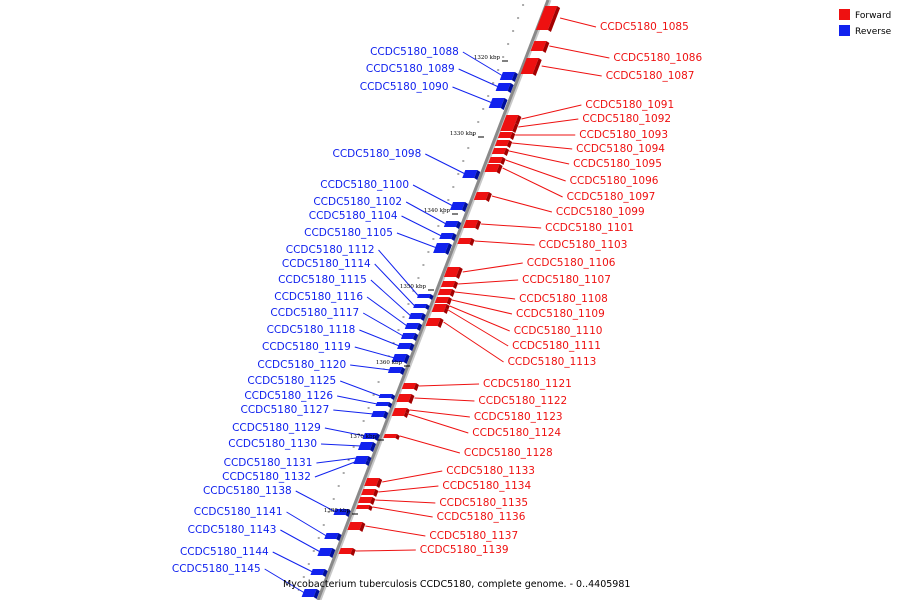  I want to click on gene-name: CCDC5180_1139, so click(464, 550).